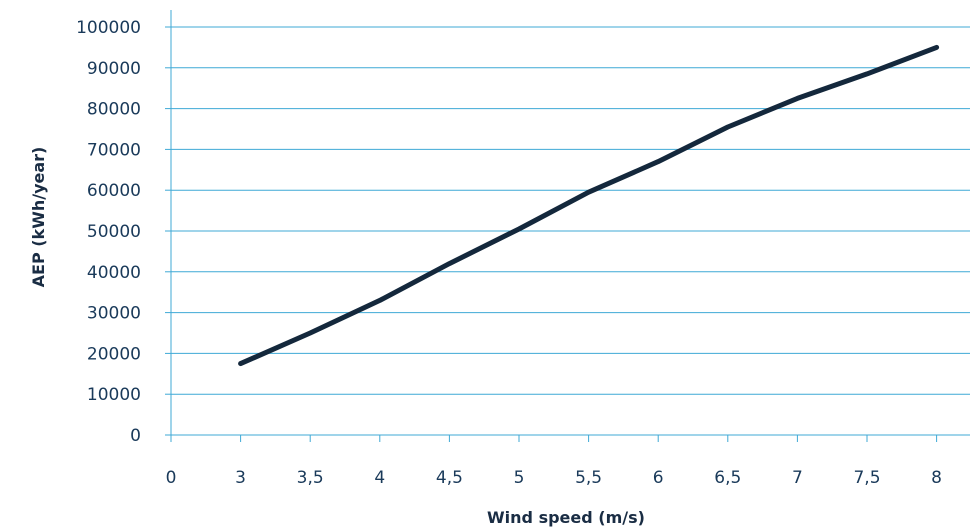 This screenshot has width=972, height=532. I want to click on y-tick-label: 60000, so click(114, 191).